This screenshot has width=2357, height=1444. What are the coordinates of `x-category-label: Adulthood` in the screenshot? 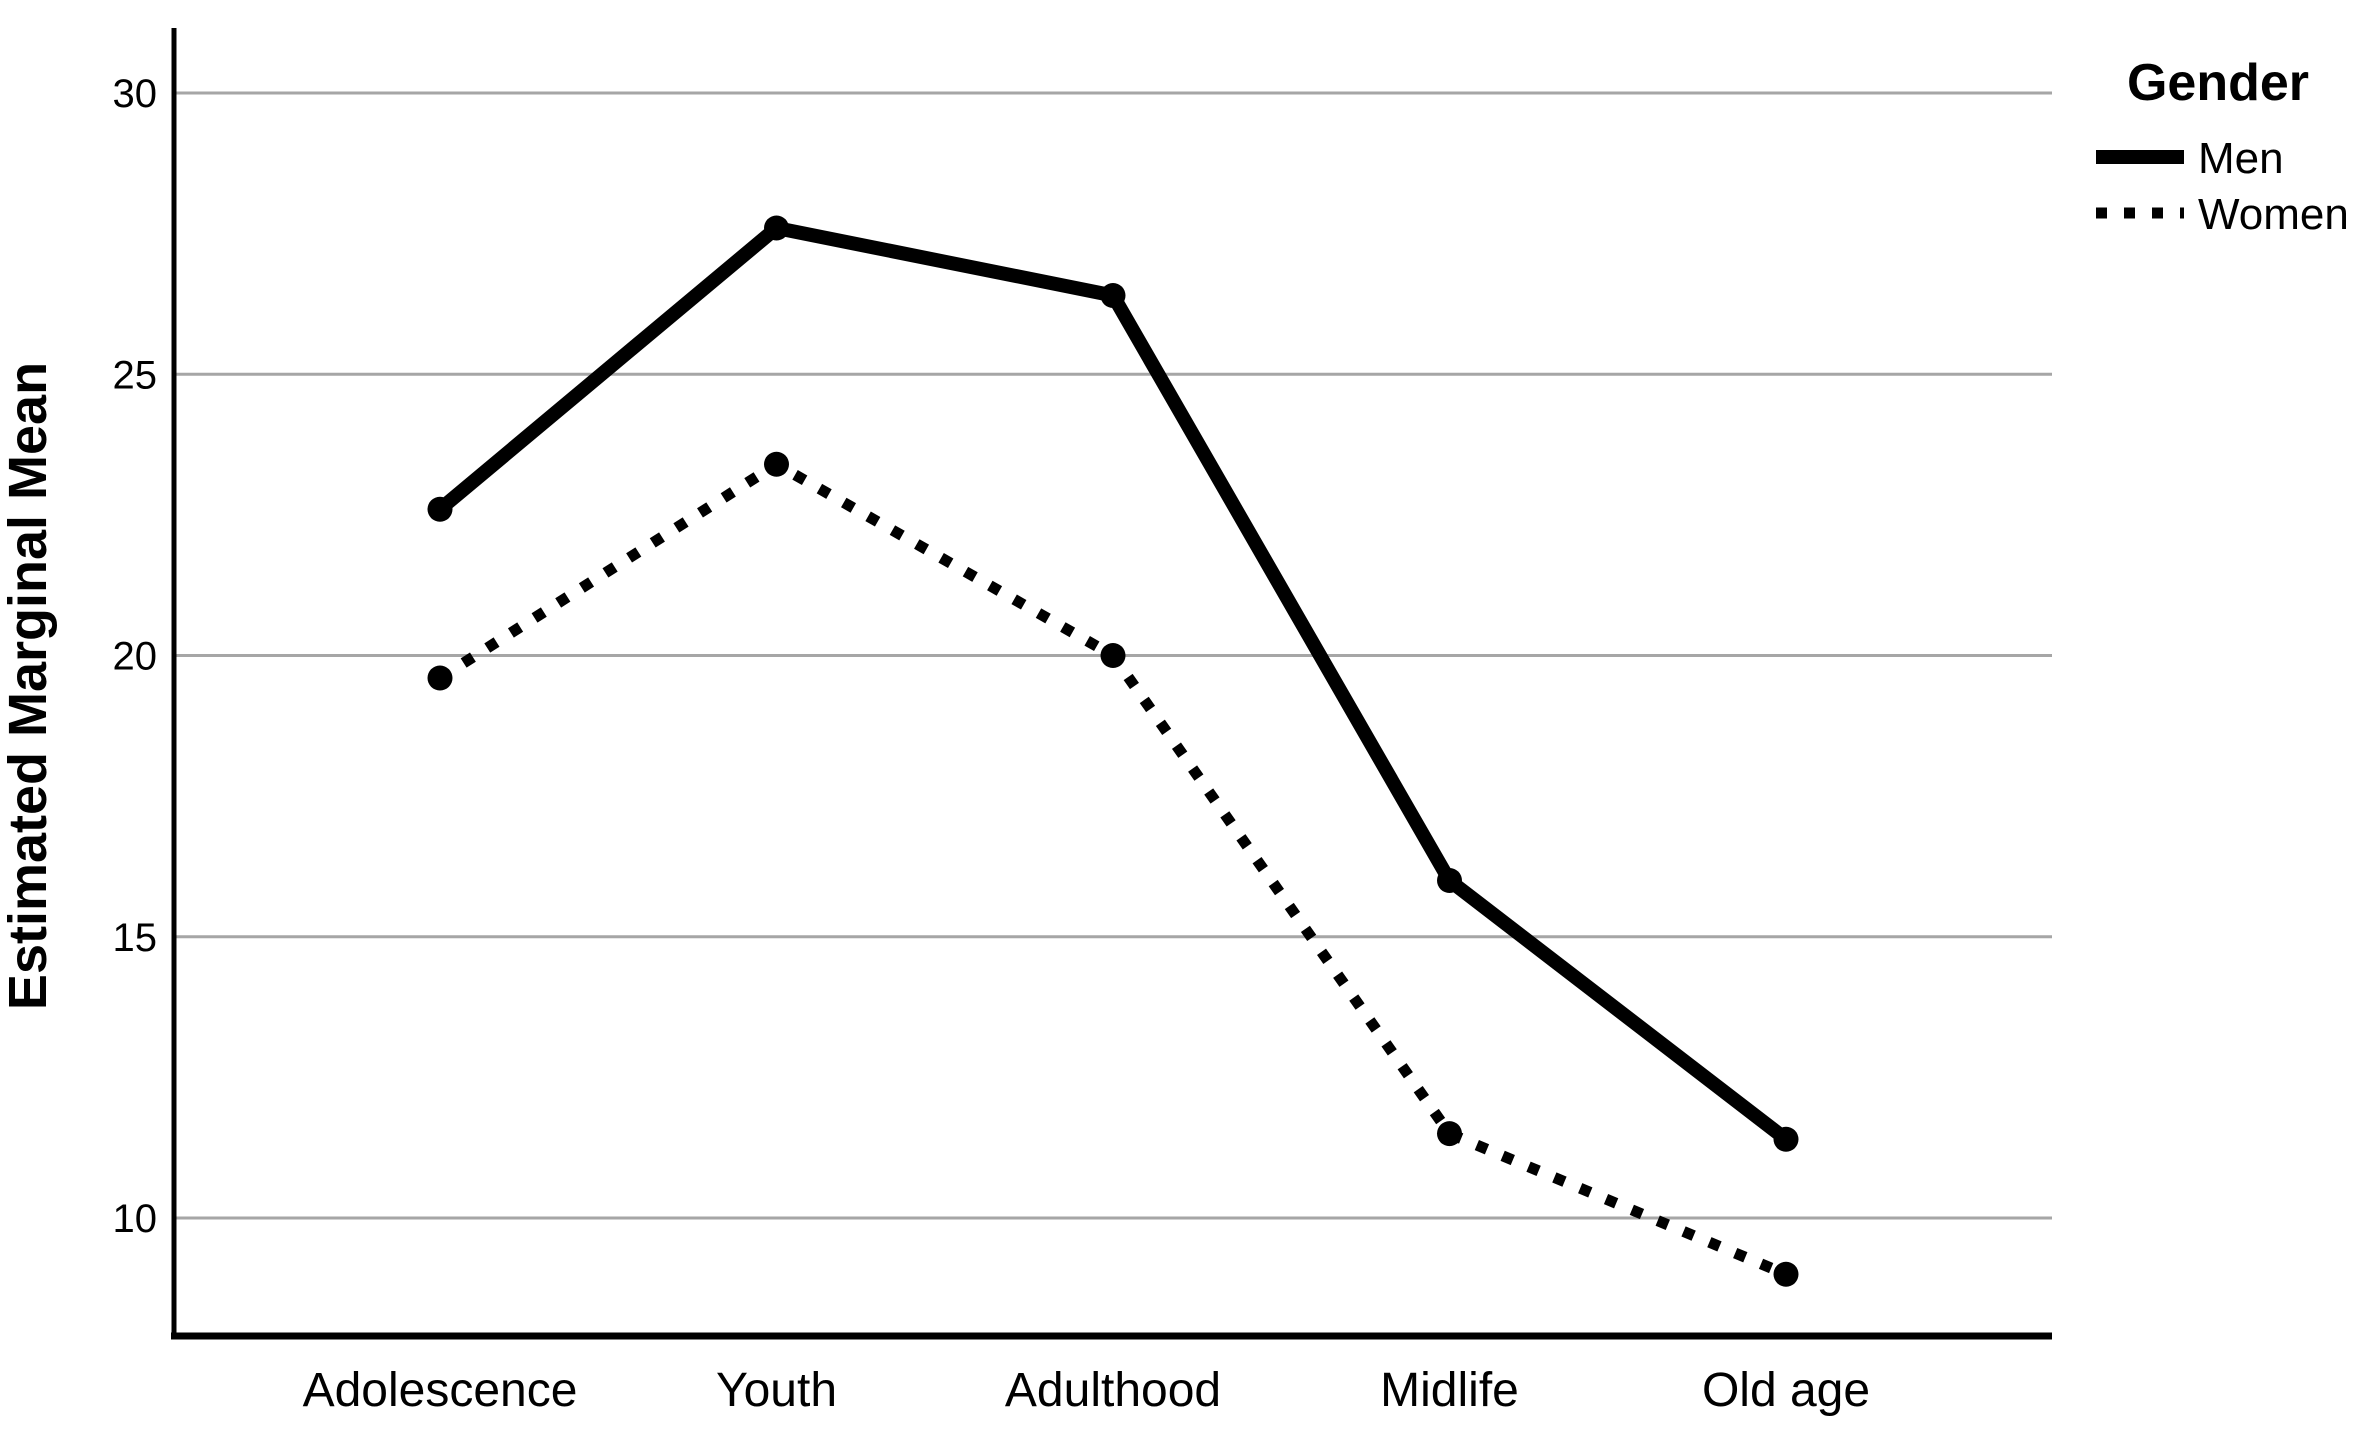 It's located at (1113, 1390).